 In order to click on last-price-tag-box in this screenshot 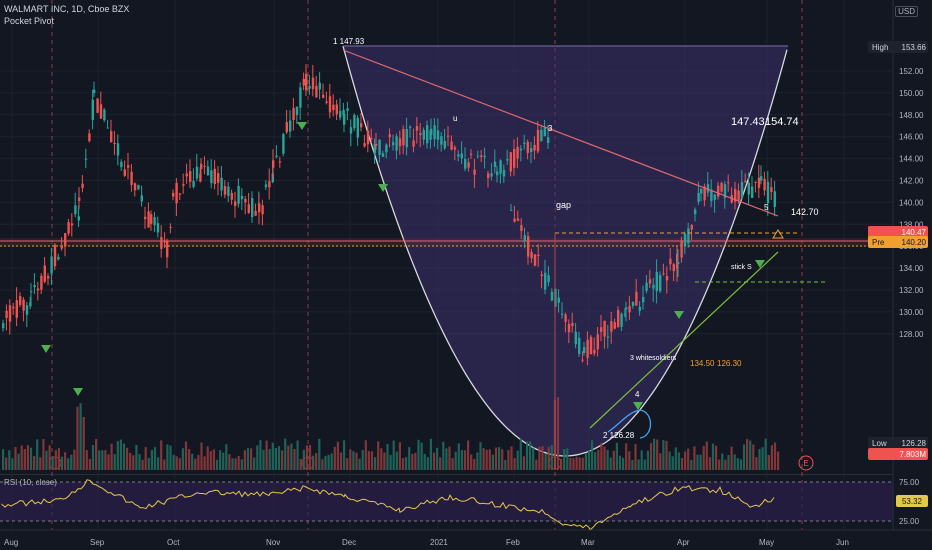, I will do `click(898, 232)`.